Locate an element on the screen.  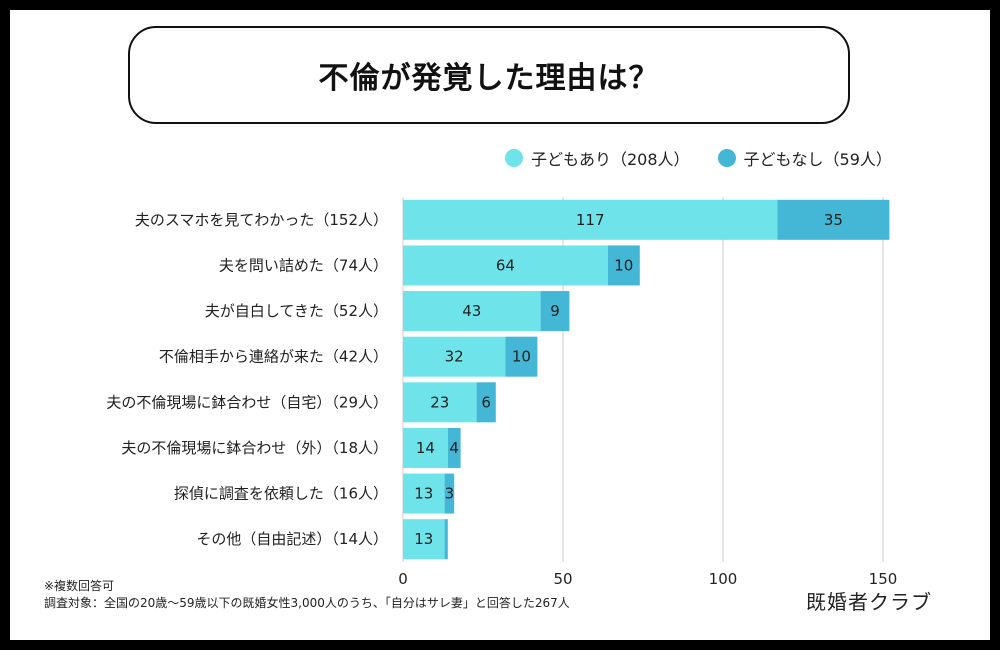
x-tick-label: 0 is located at coordinates (403, 579).